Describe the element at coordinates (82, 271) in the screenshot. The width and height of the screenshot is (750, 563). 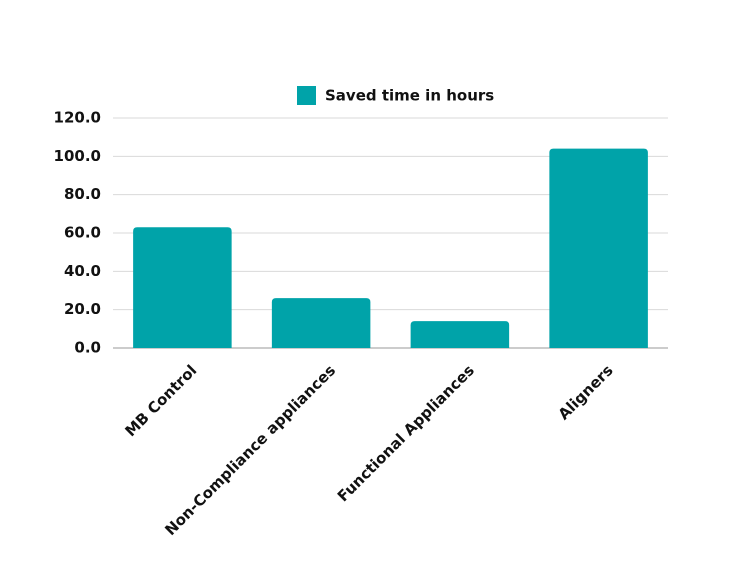
I see `y-tick-label: 40.0` at that location.